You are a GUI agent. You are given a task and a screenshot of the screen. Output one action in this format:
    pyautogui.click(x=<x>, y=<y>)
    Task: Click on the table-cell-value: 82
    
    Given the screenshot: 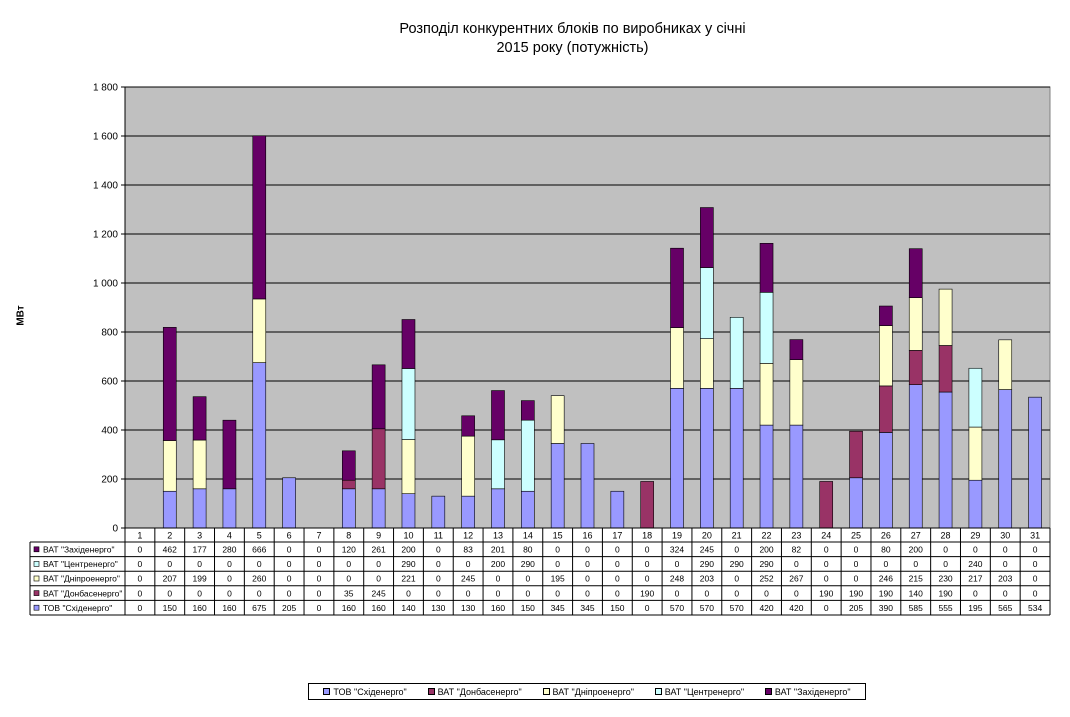 What is the action you would take?
    pyautogui.click(x=797, y=550)
    